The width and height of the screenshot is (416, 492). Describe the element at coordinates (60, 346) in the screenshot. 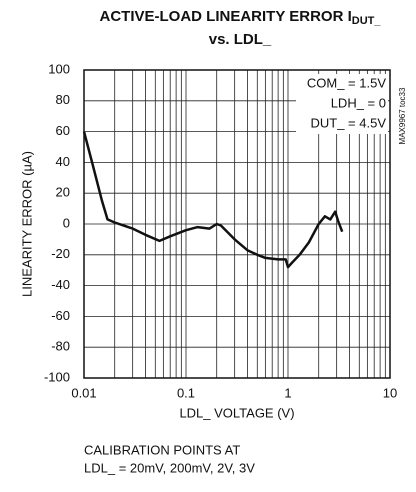

I see `y-tick-label: -80` at that location.